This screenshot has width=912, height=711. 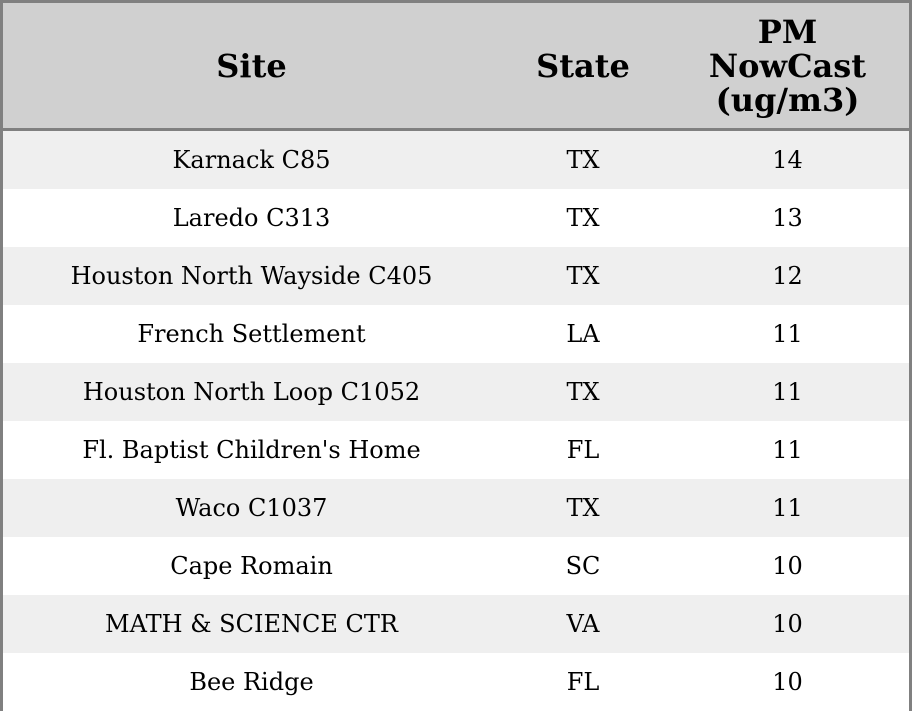 What do you see at coordinates (251, 159) in the screenshot?
I see `table-cell: Karnack C85` at bounding box center [251, 159].